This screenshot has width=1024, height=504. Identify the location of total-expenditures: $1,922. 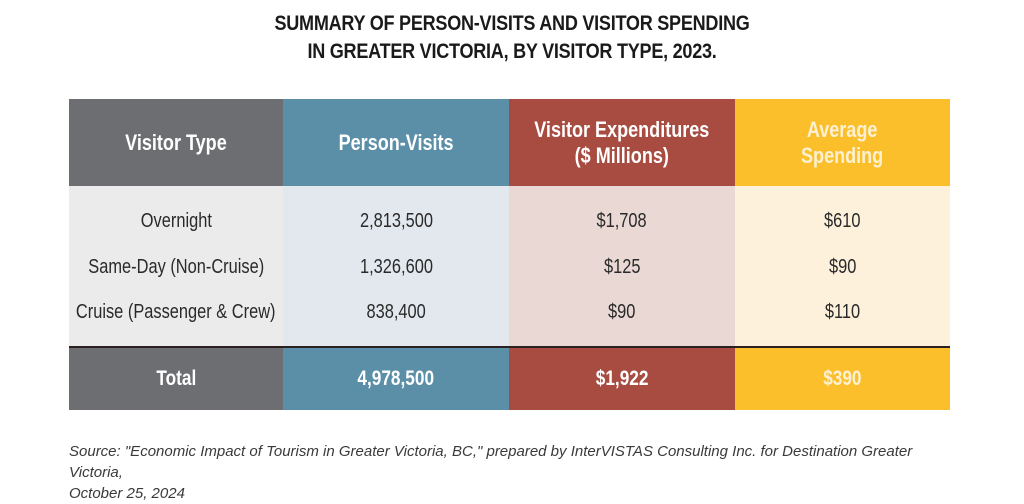
(622, 379).